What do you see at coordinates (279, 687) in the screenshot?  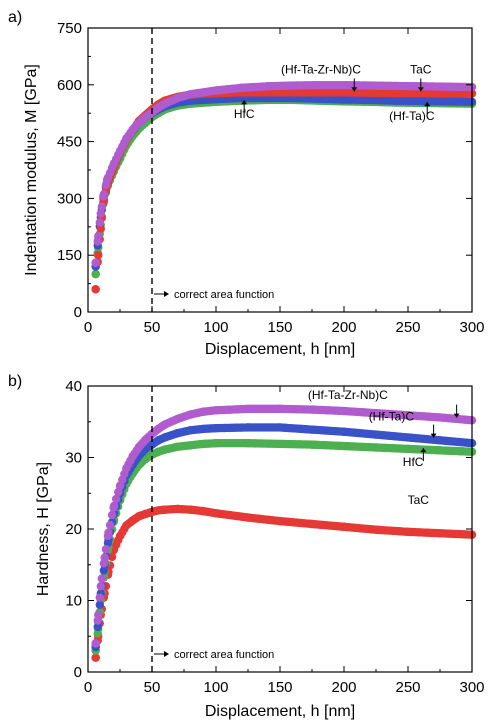 I see `x-tick-label: 150` at bounding box center [279, 687].